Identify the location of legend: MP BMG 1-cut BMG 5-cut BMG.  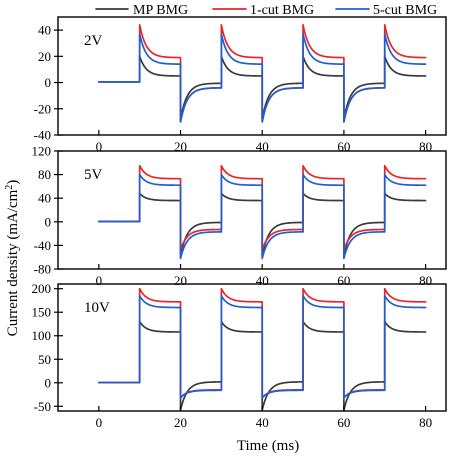
(266, 10).